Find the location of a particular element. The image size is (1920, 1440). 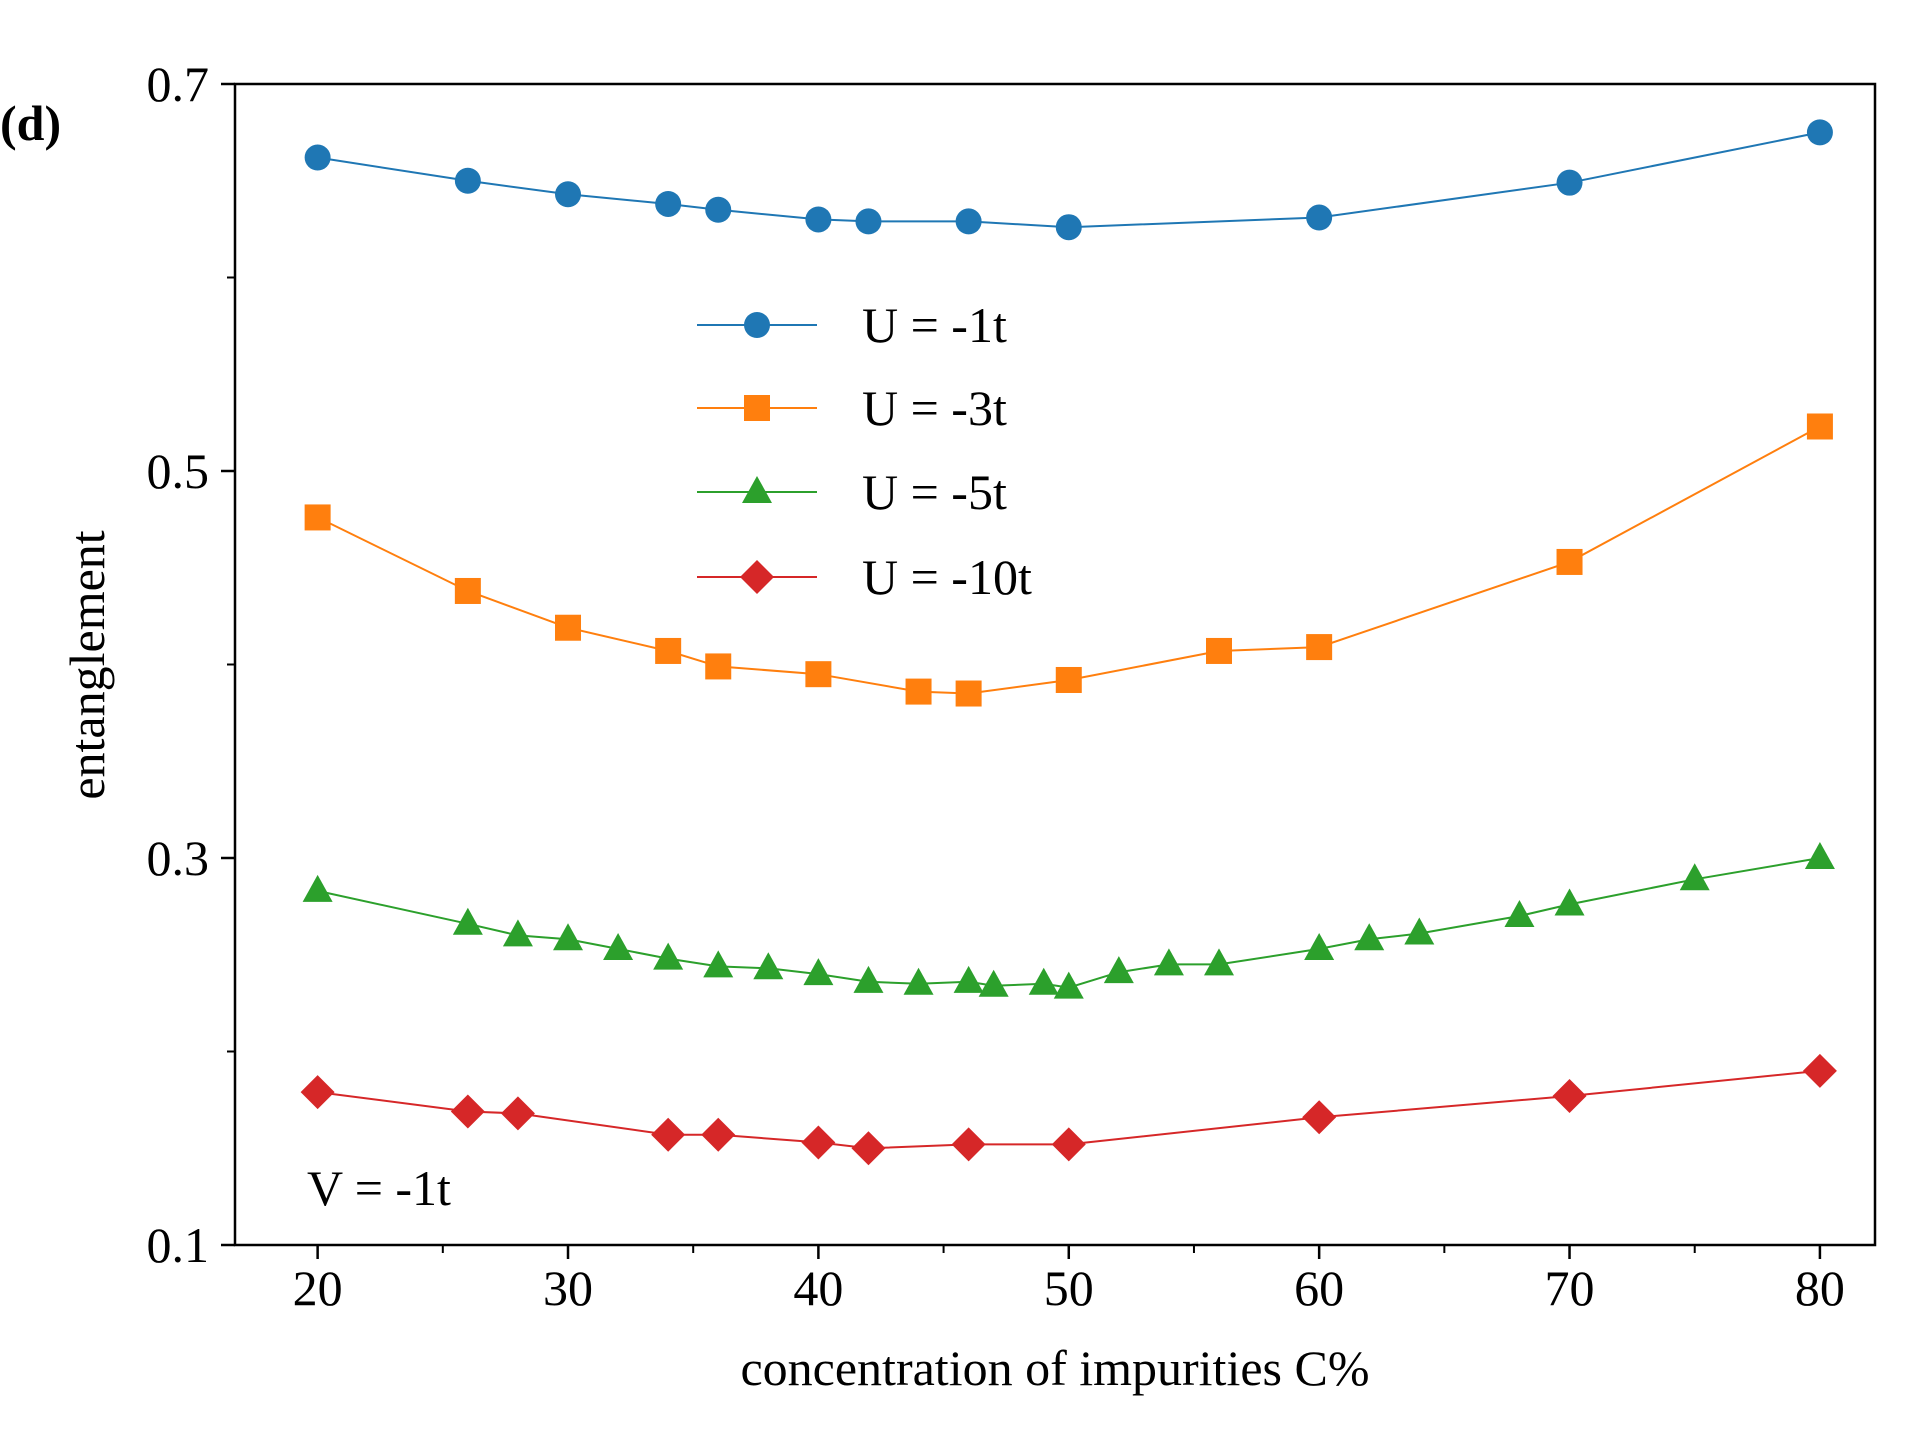

legend-entry: U = -1t is located at coordinates (852, 325).